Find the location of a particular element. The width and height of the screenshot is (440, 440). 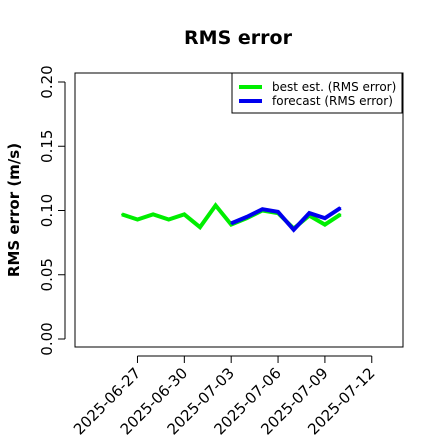

y-tick-label: 0.05 is located at coordinates (47, 274).